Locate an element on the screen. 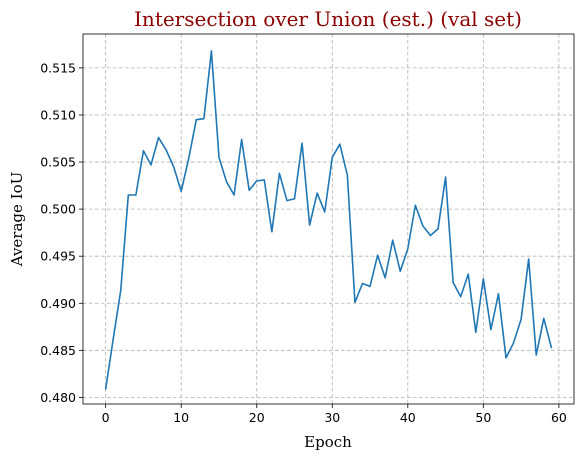 The height and width of the screenshot is (461, 587). x-tick-label: 0 is located at coordinates (106, 417).